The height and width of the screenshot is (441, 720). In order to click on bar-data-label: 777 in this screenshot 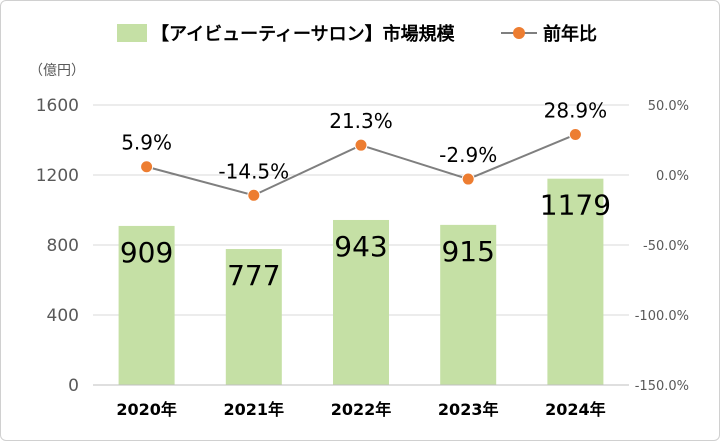, I will do `click(253, 275)`.